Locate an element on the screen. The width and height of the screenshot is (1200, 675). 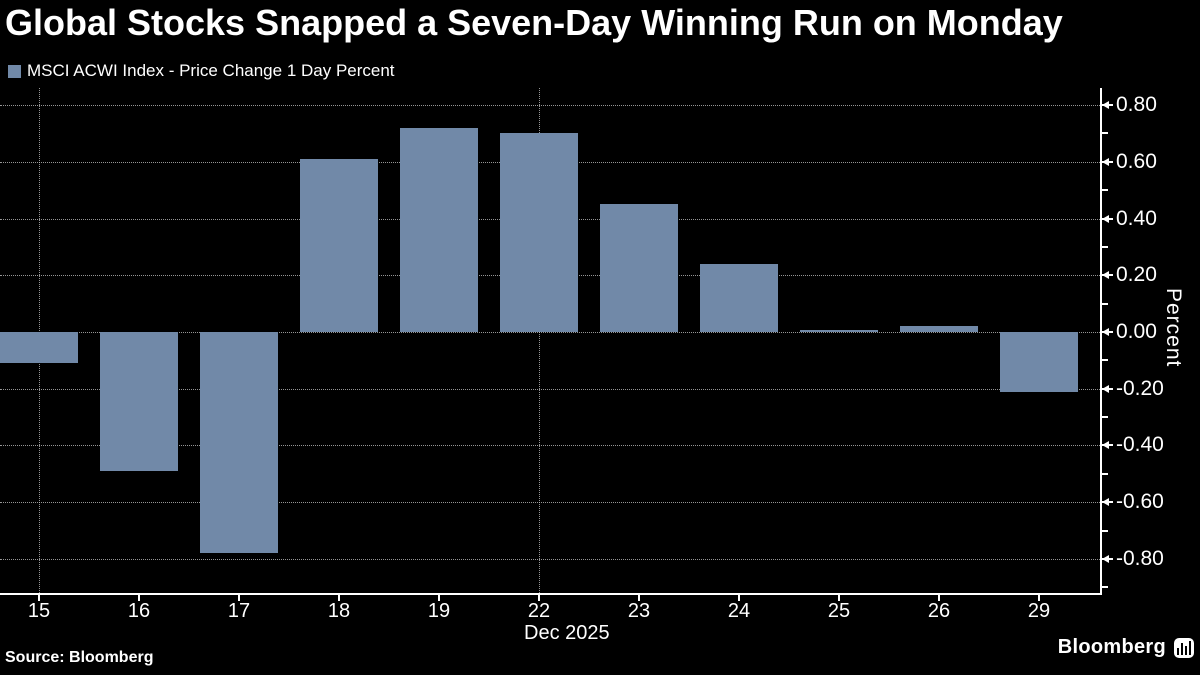
source-note: Source: Bloomberg is located at coordinates (79, 657).